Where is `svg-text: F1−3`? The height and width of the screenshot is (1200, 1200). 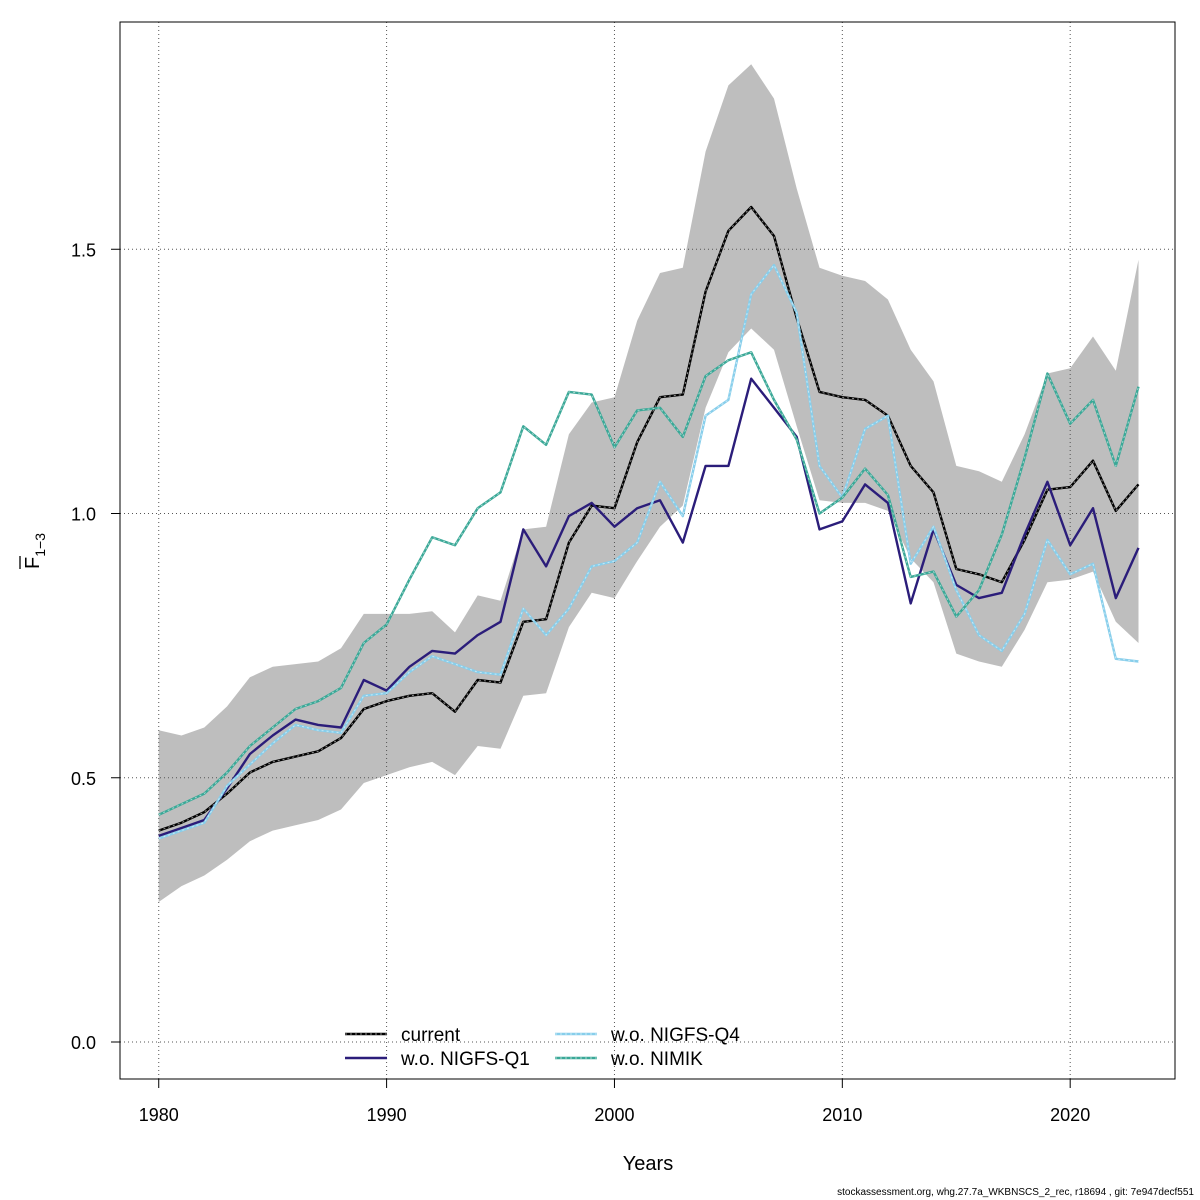 svg-text: F1−3 is located at coordinates (35, 551).